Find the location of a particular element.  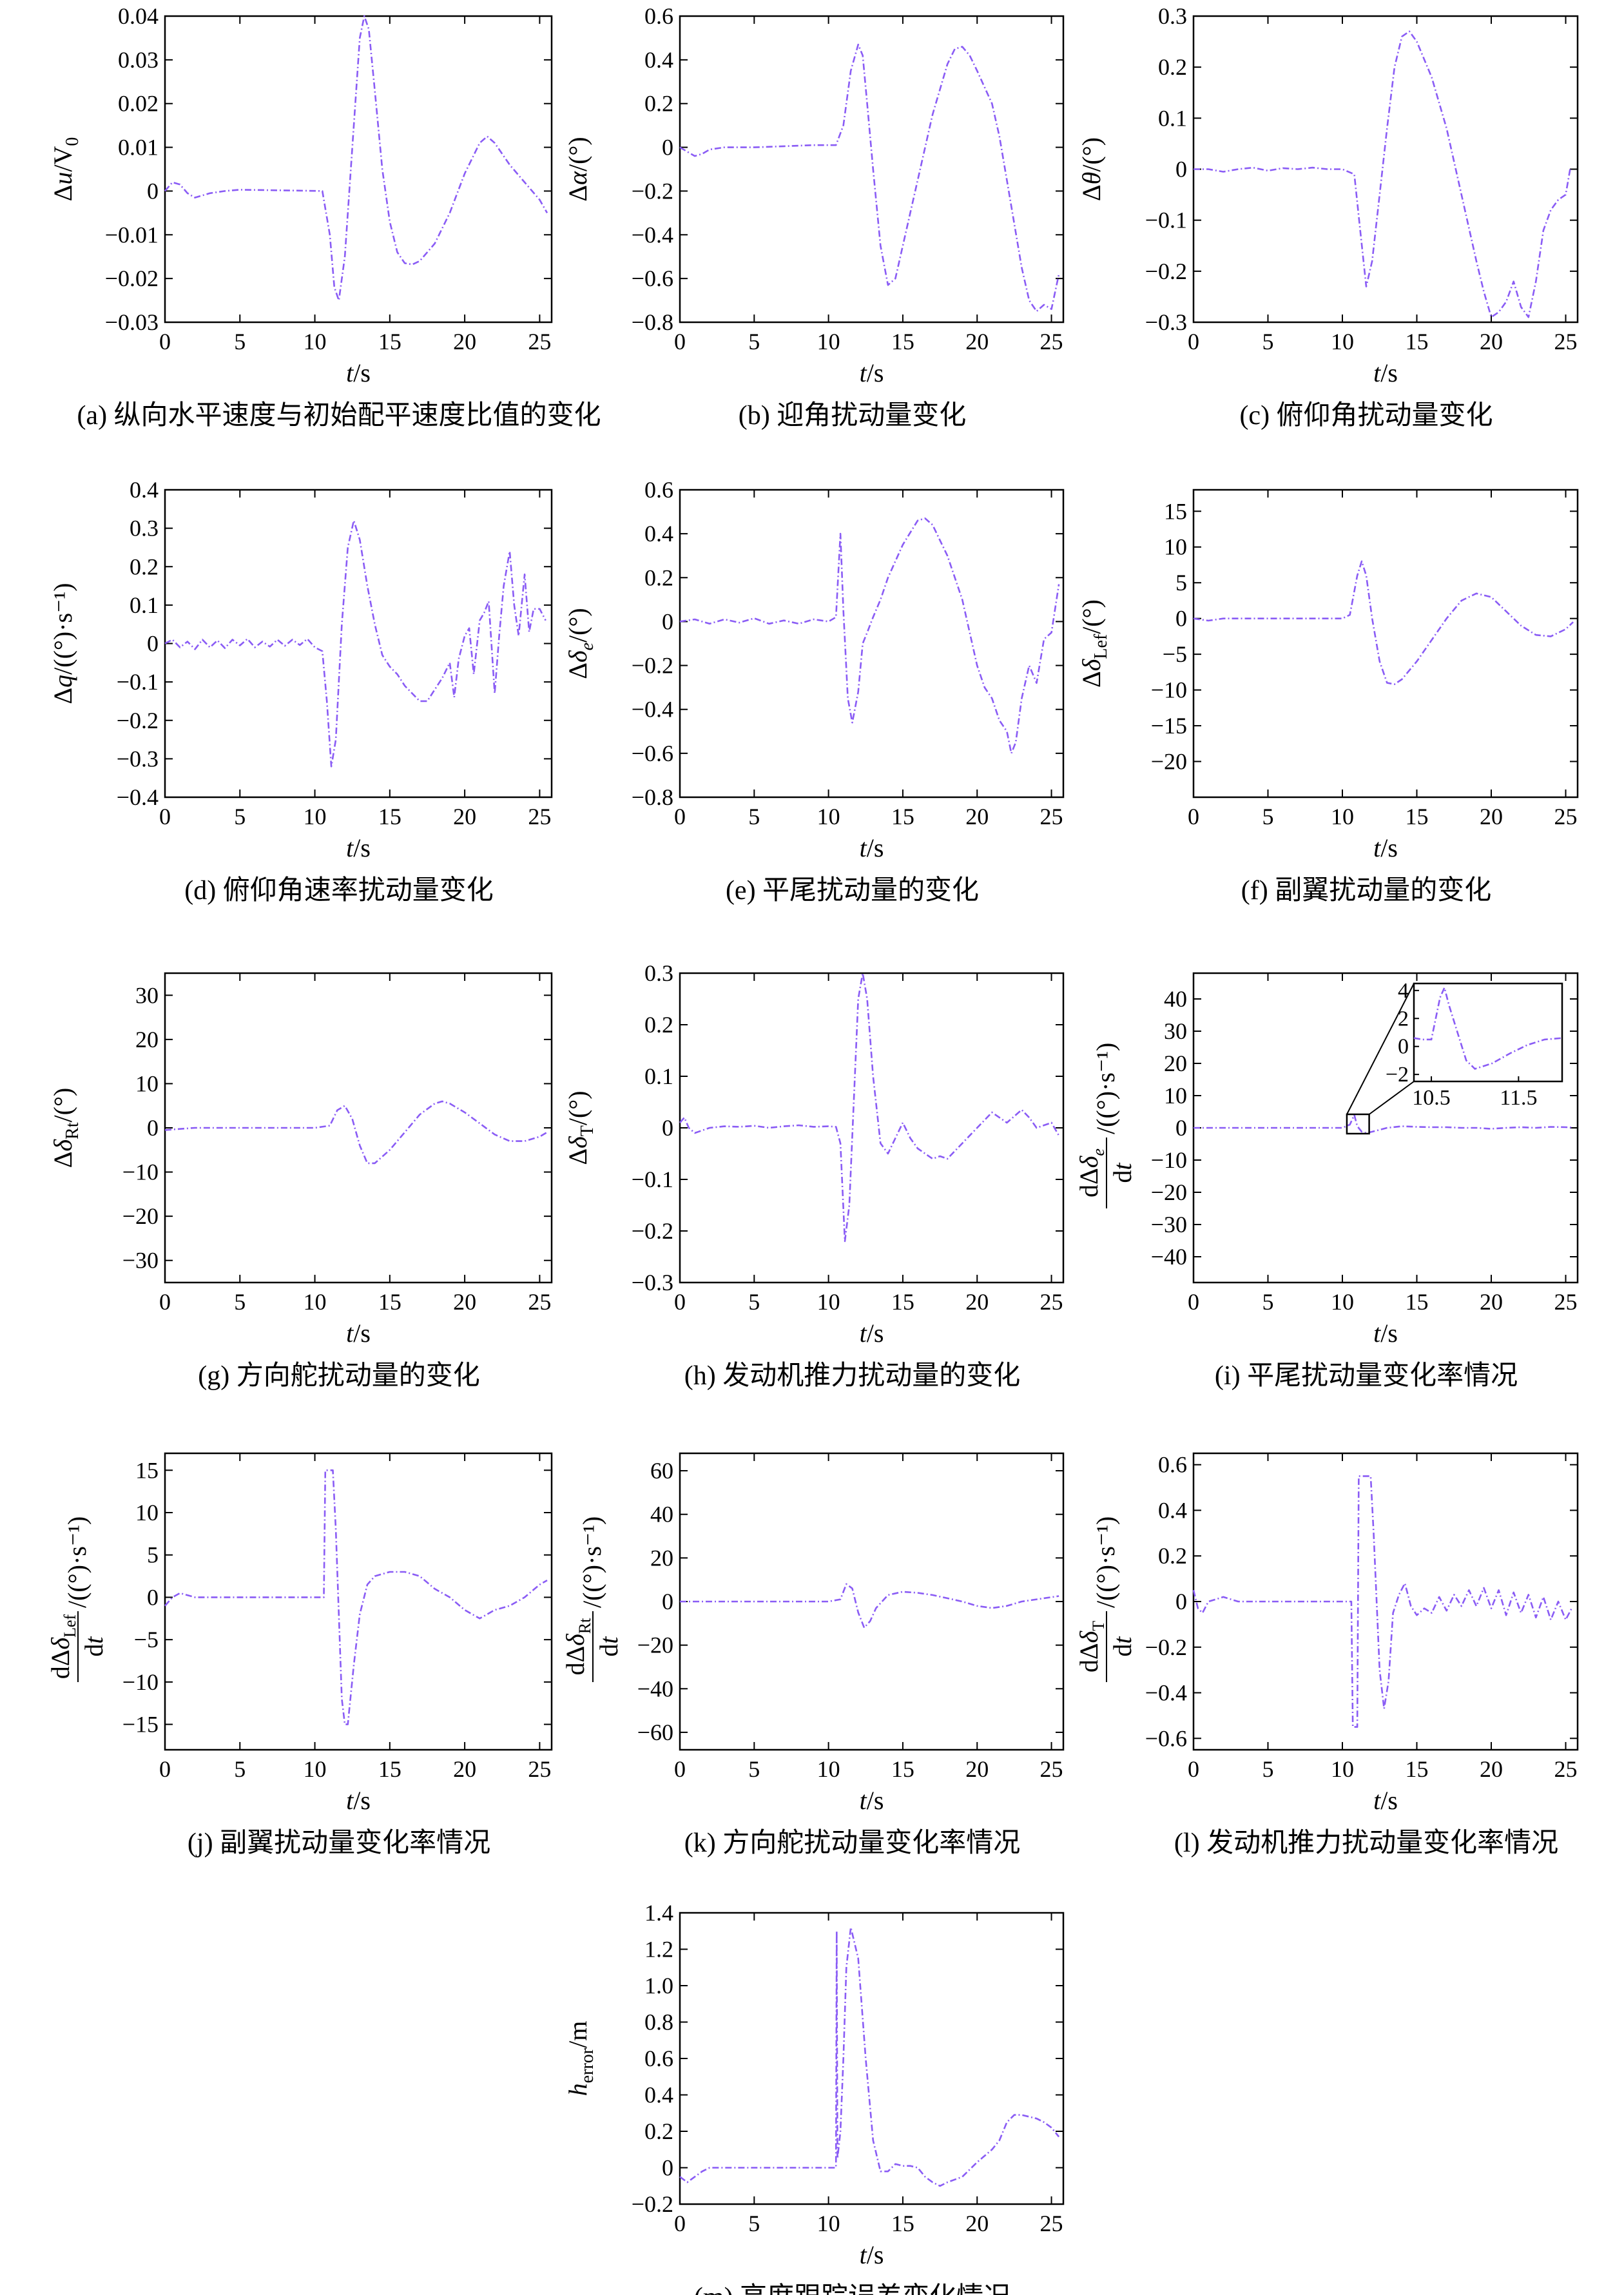

series-line-d is located at coordinates (355, 643).